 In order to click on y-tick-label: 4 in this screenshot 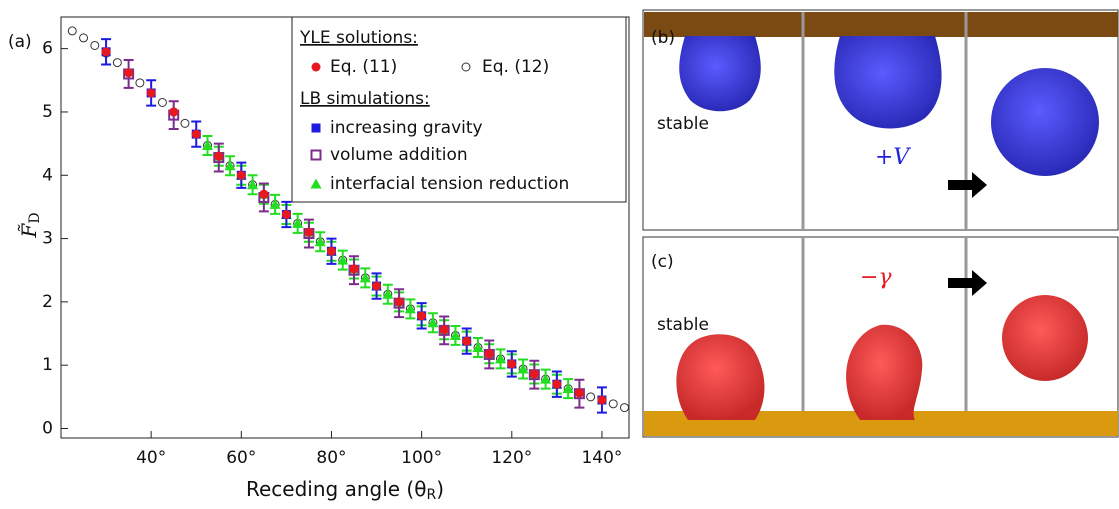, I will do `click(47, 175)`.